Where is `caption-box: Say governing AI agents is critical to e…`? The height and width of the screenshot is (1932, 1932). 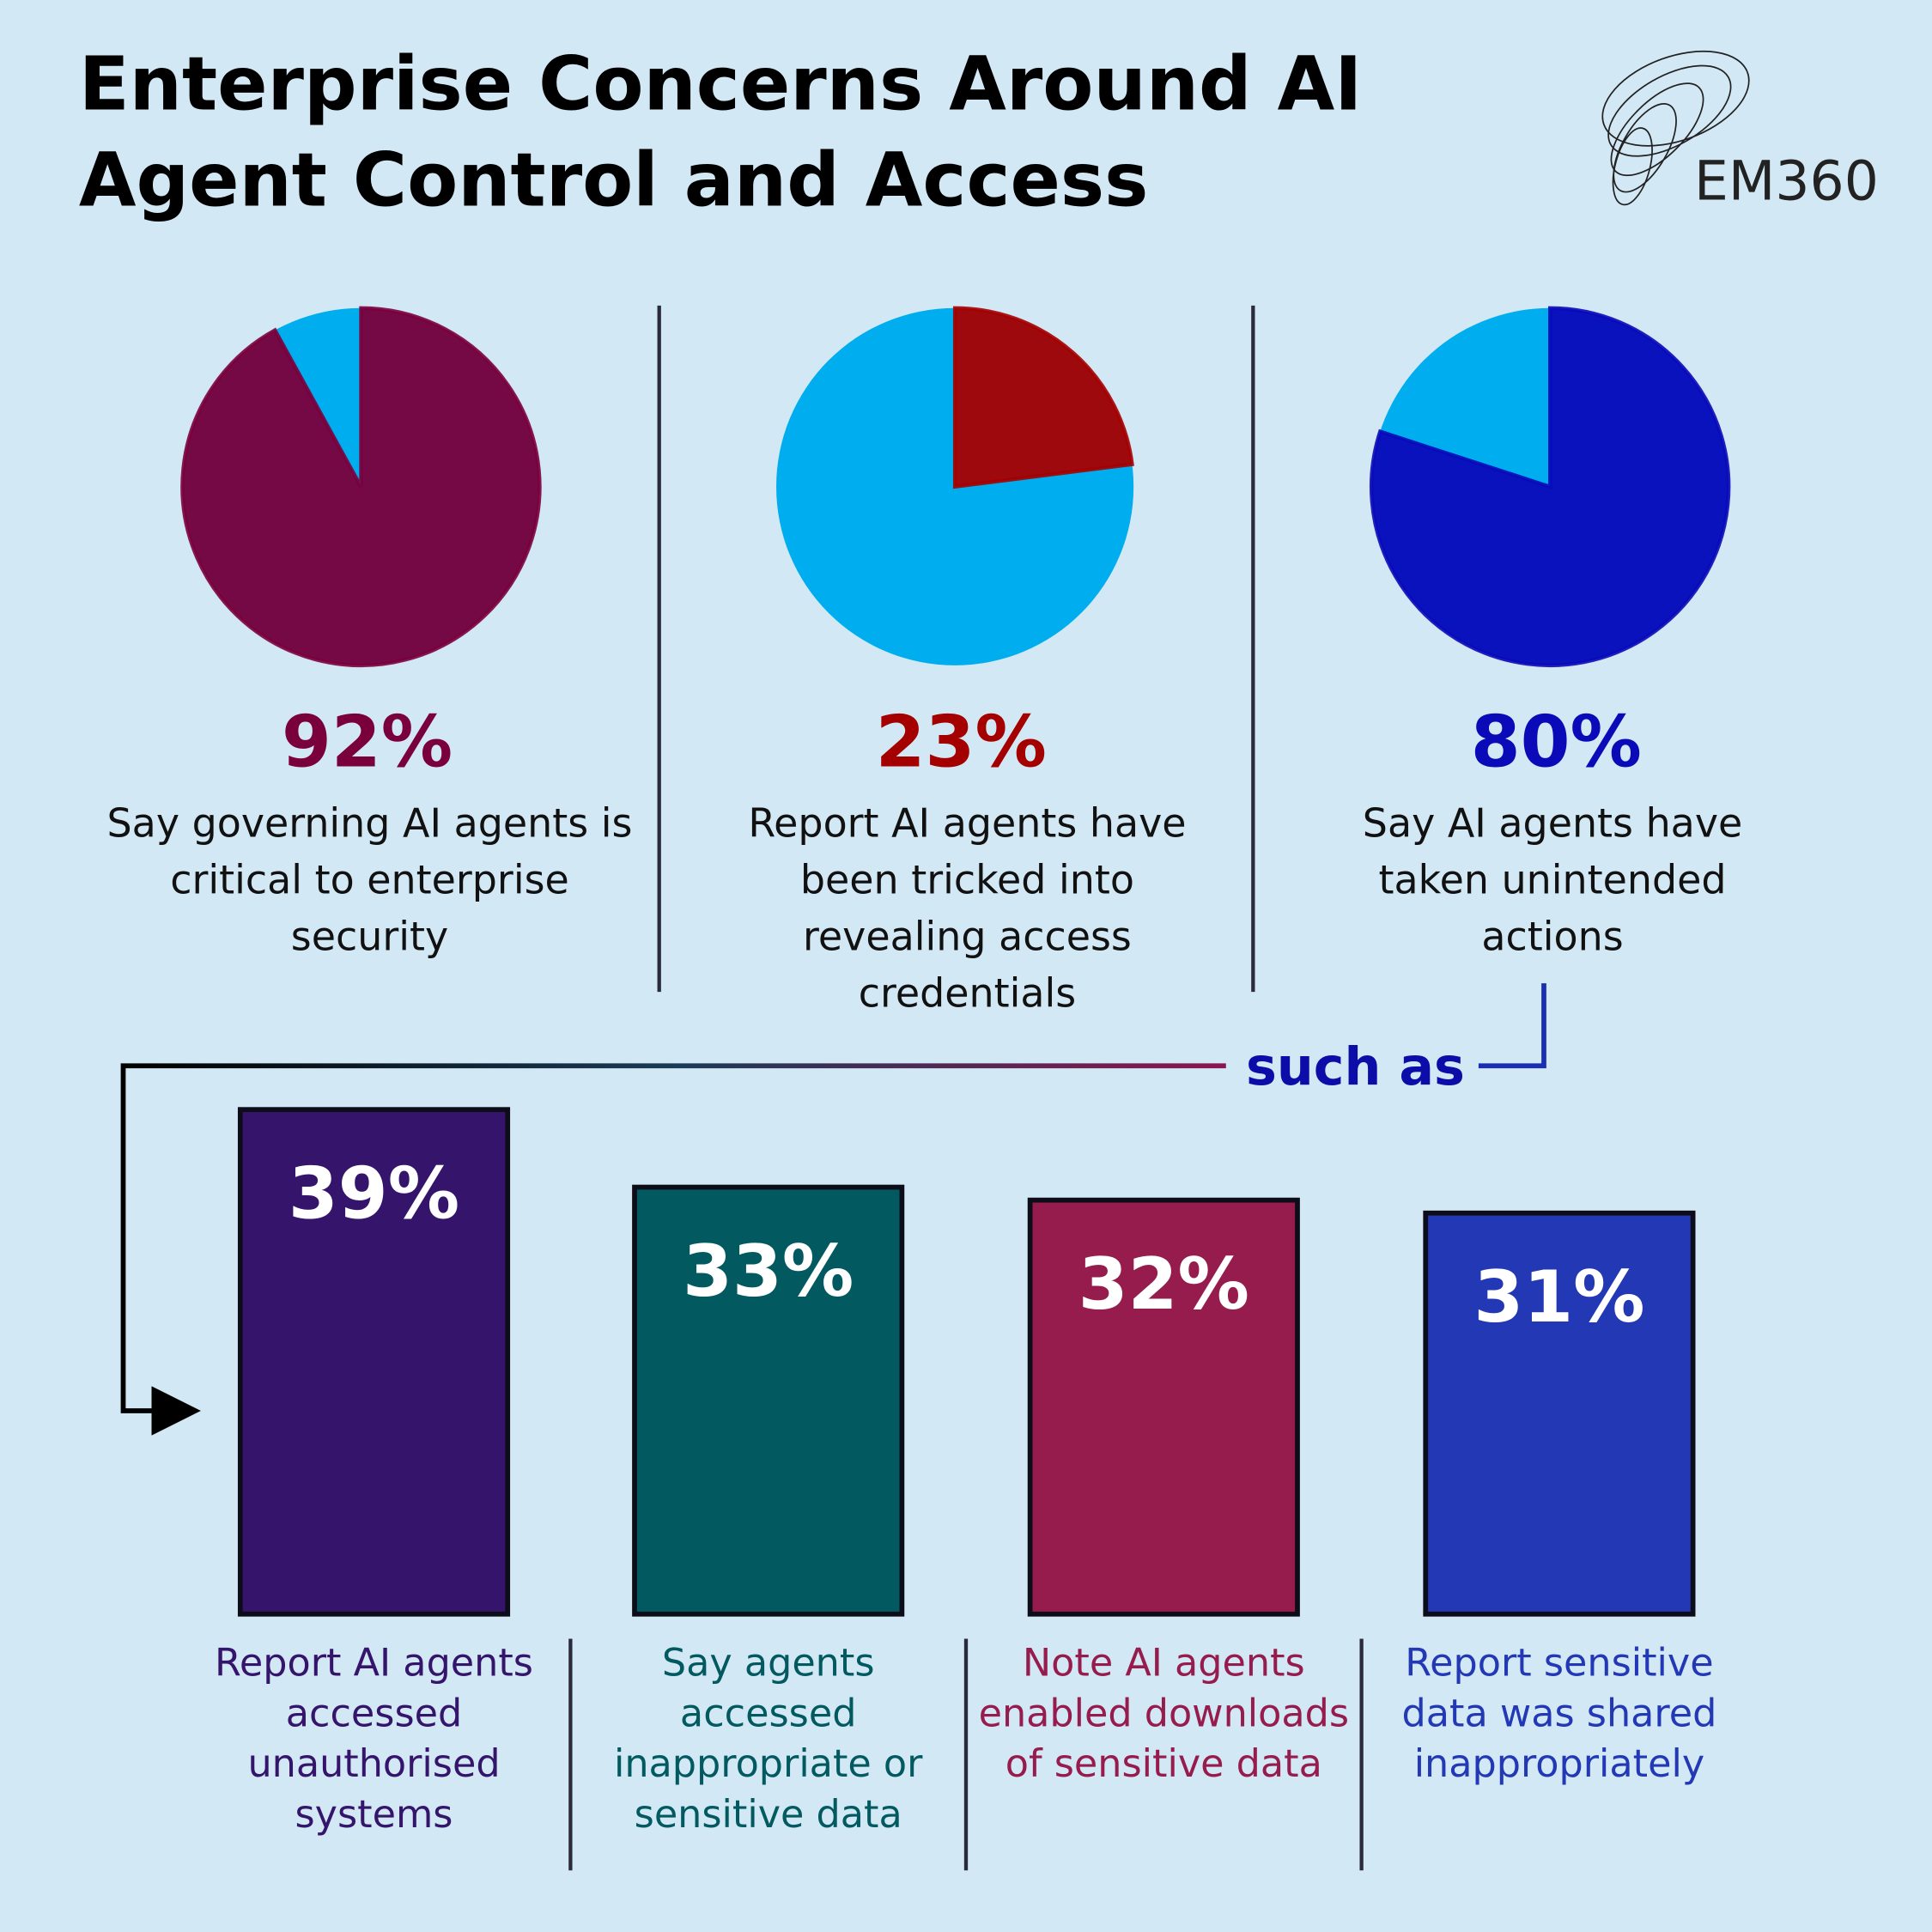
caption-box: Say governing AI agents is critical to e… is located at coordinates (369, 879).